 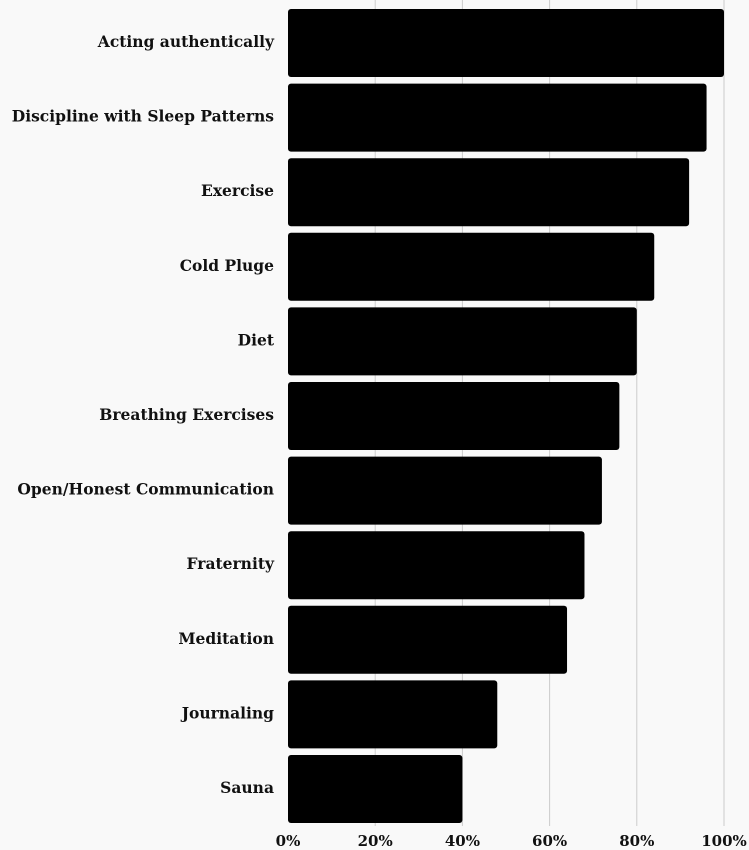 What do you see at coordinates (445, 490) in the screenshot?
I see `bar-open-honest-communication` at bounding box center [445, 490].